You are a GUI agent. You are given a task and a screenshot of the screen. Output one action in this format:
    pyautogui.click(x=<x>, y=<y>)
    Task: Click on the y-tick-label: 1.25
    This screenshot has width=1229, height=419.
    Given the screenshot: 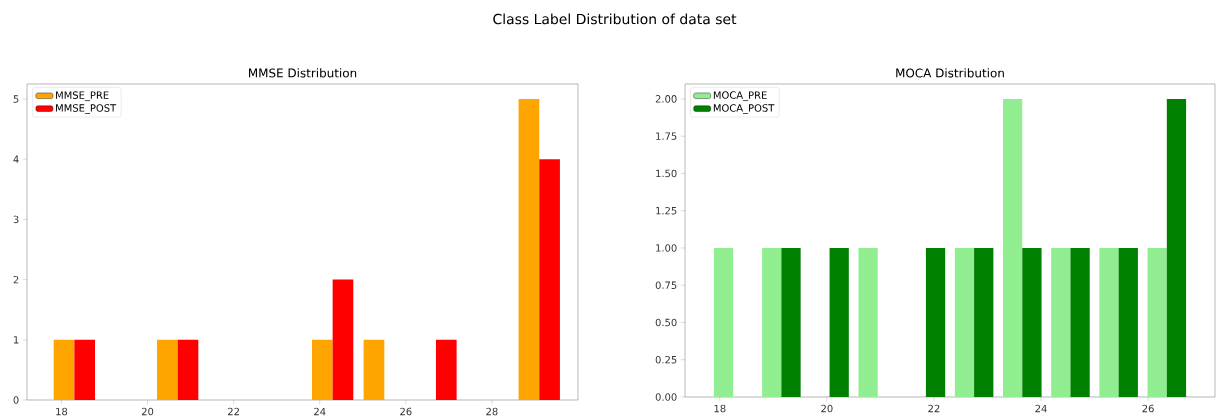 What is the action you would take?
    pyautogui.click(x=666, y=211)
    